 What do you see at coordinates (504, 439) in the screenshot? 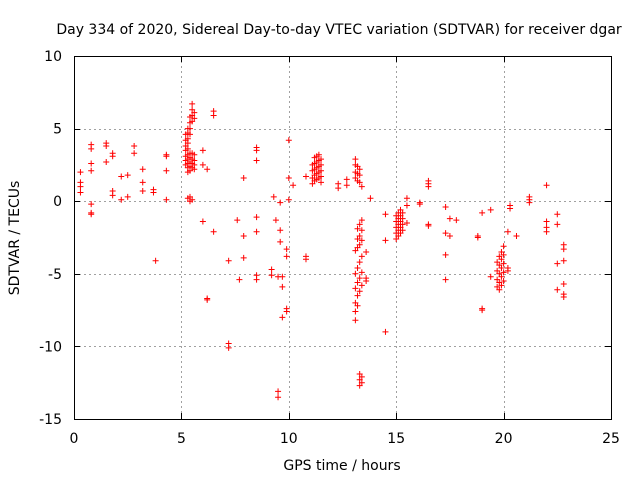
I see `x-tick-label: 20` at bounding box center [504, 439].